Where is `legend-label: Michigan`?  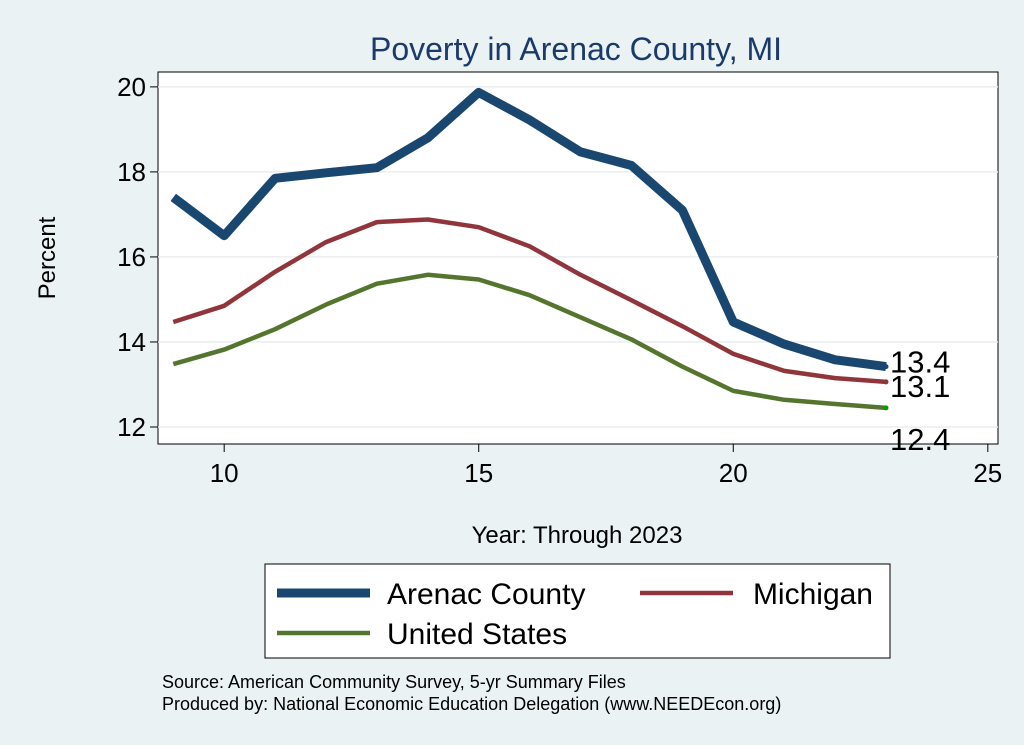
legend-label: Michigan is located at coordinates (813, 594).